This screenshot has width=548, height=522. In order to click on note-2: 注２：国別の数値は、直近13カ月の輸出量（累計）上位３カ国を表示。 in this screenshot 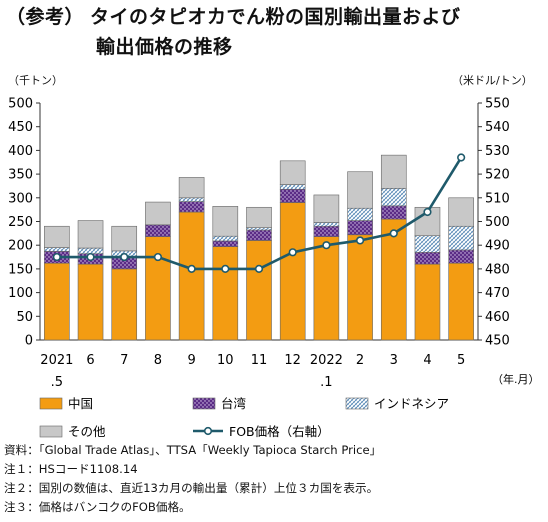, I will do `click(191, 488)`.